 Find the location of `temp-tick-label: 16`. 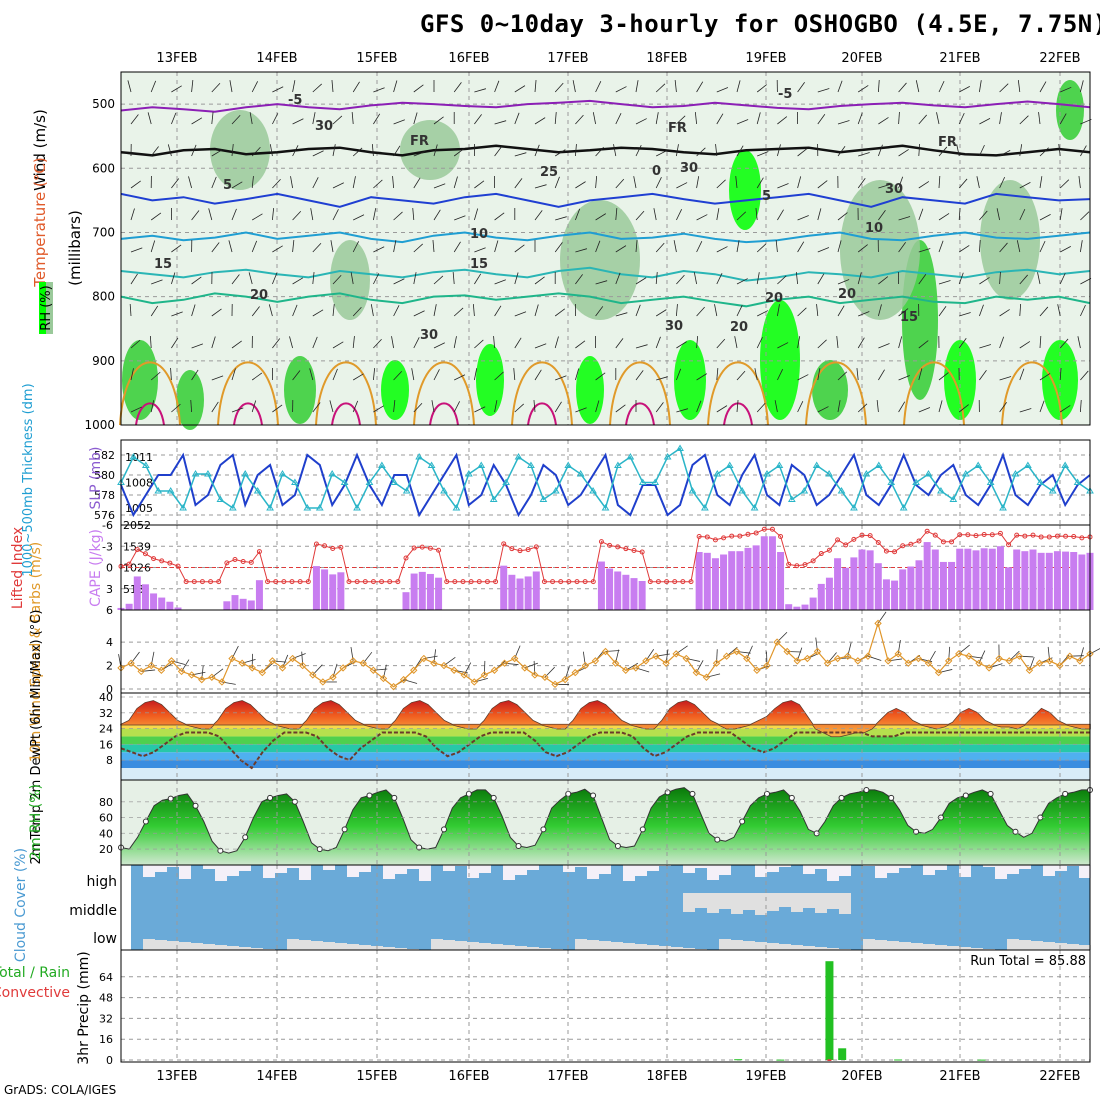

temp-tick-label: 16 is located at coordinates (106, 744).